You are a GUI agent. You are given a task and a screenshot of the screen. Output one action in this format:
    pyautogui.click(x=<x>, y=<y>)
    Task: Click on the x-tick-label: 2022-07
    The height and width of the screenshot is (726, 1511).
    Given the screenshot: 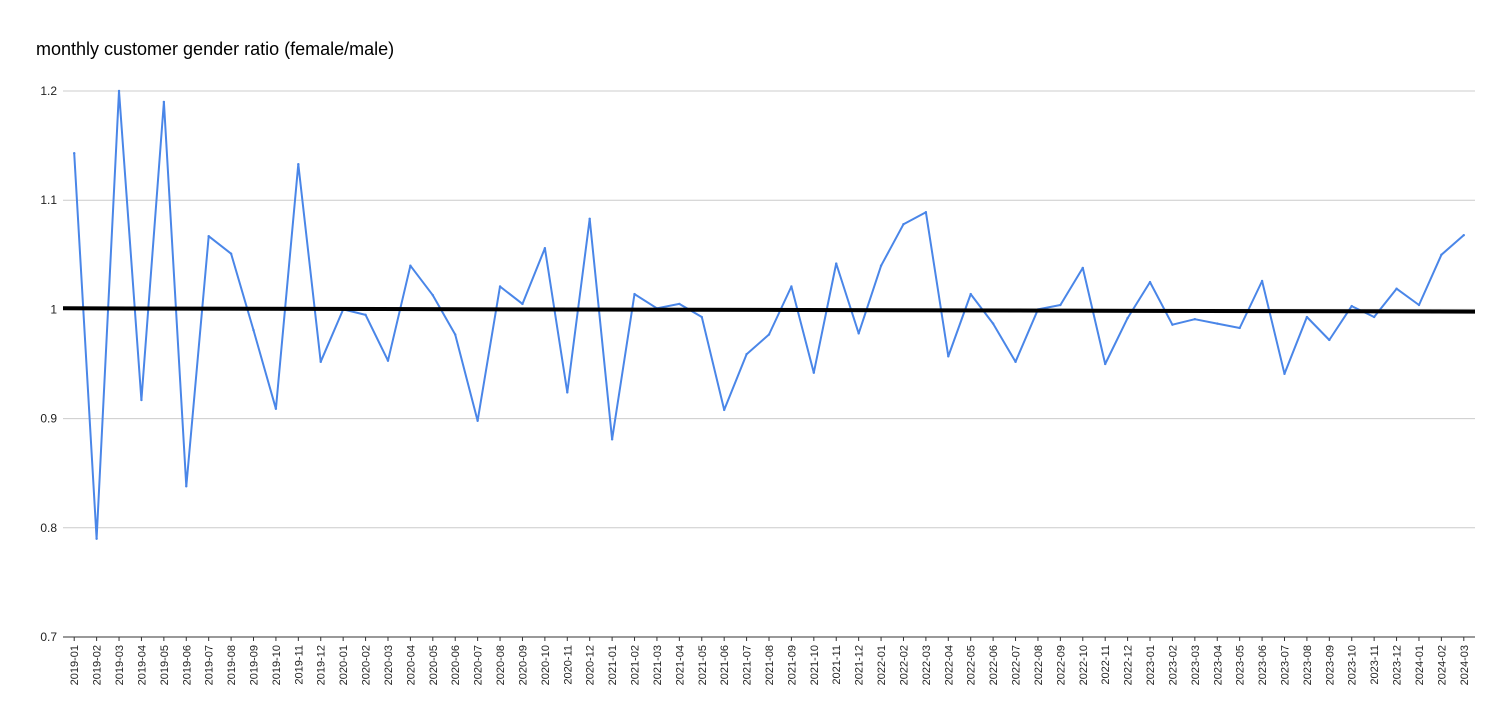 What is the action you would take?
    pyautogui.click(x=1017, y=665)
    